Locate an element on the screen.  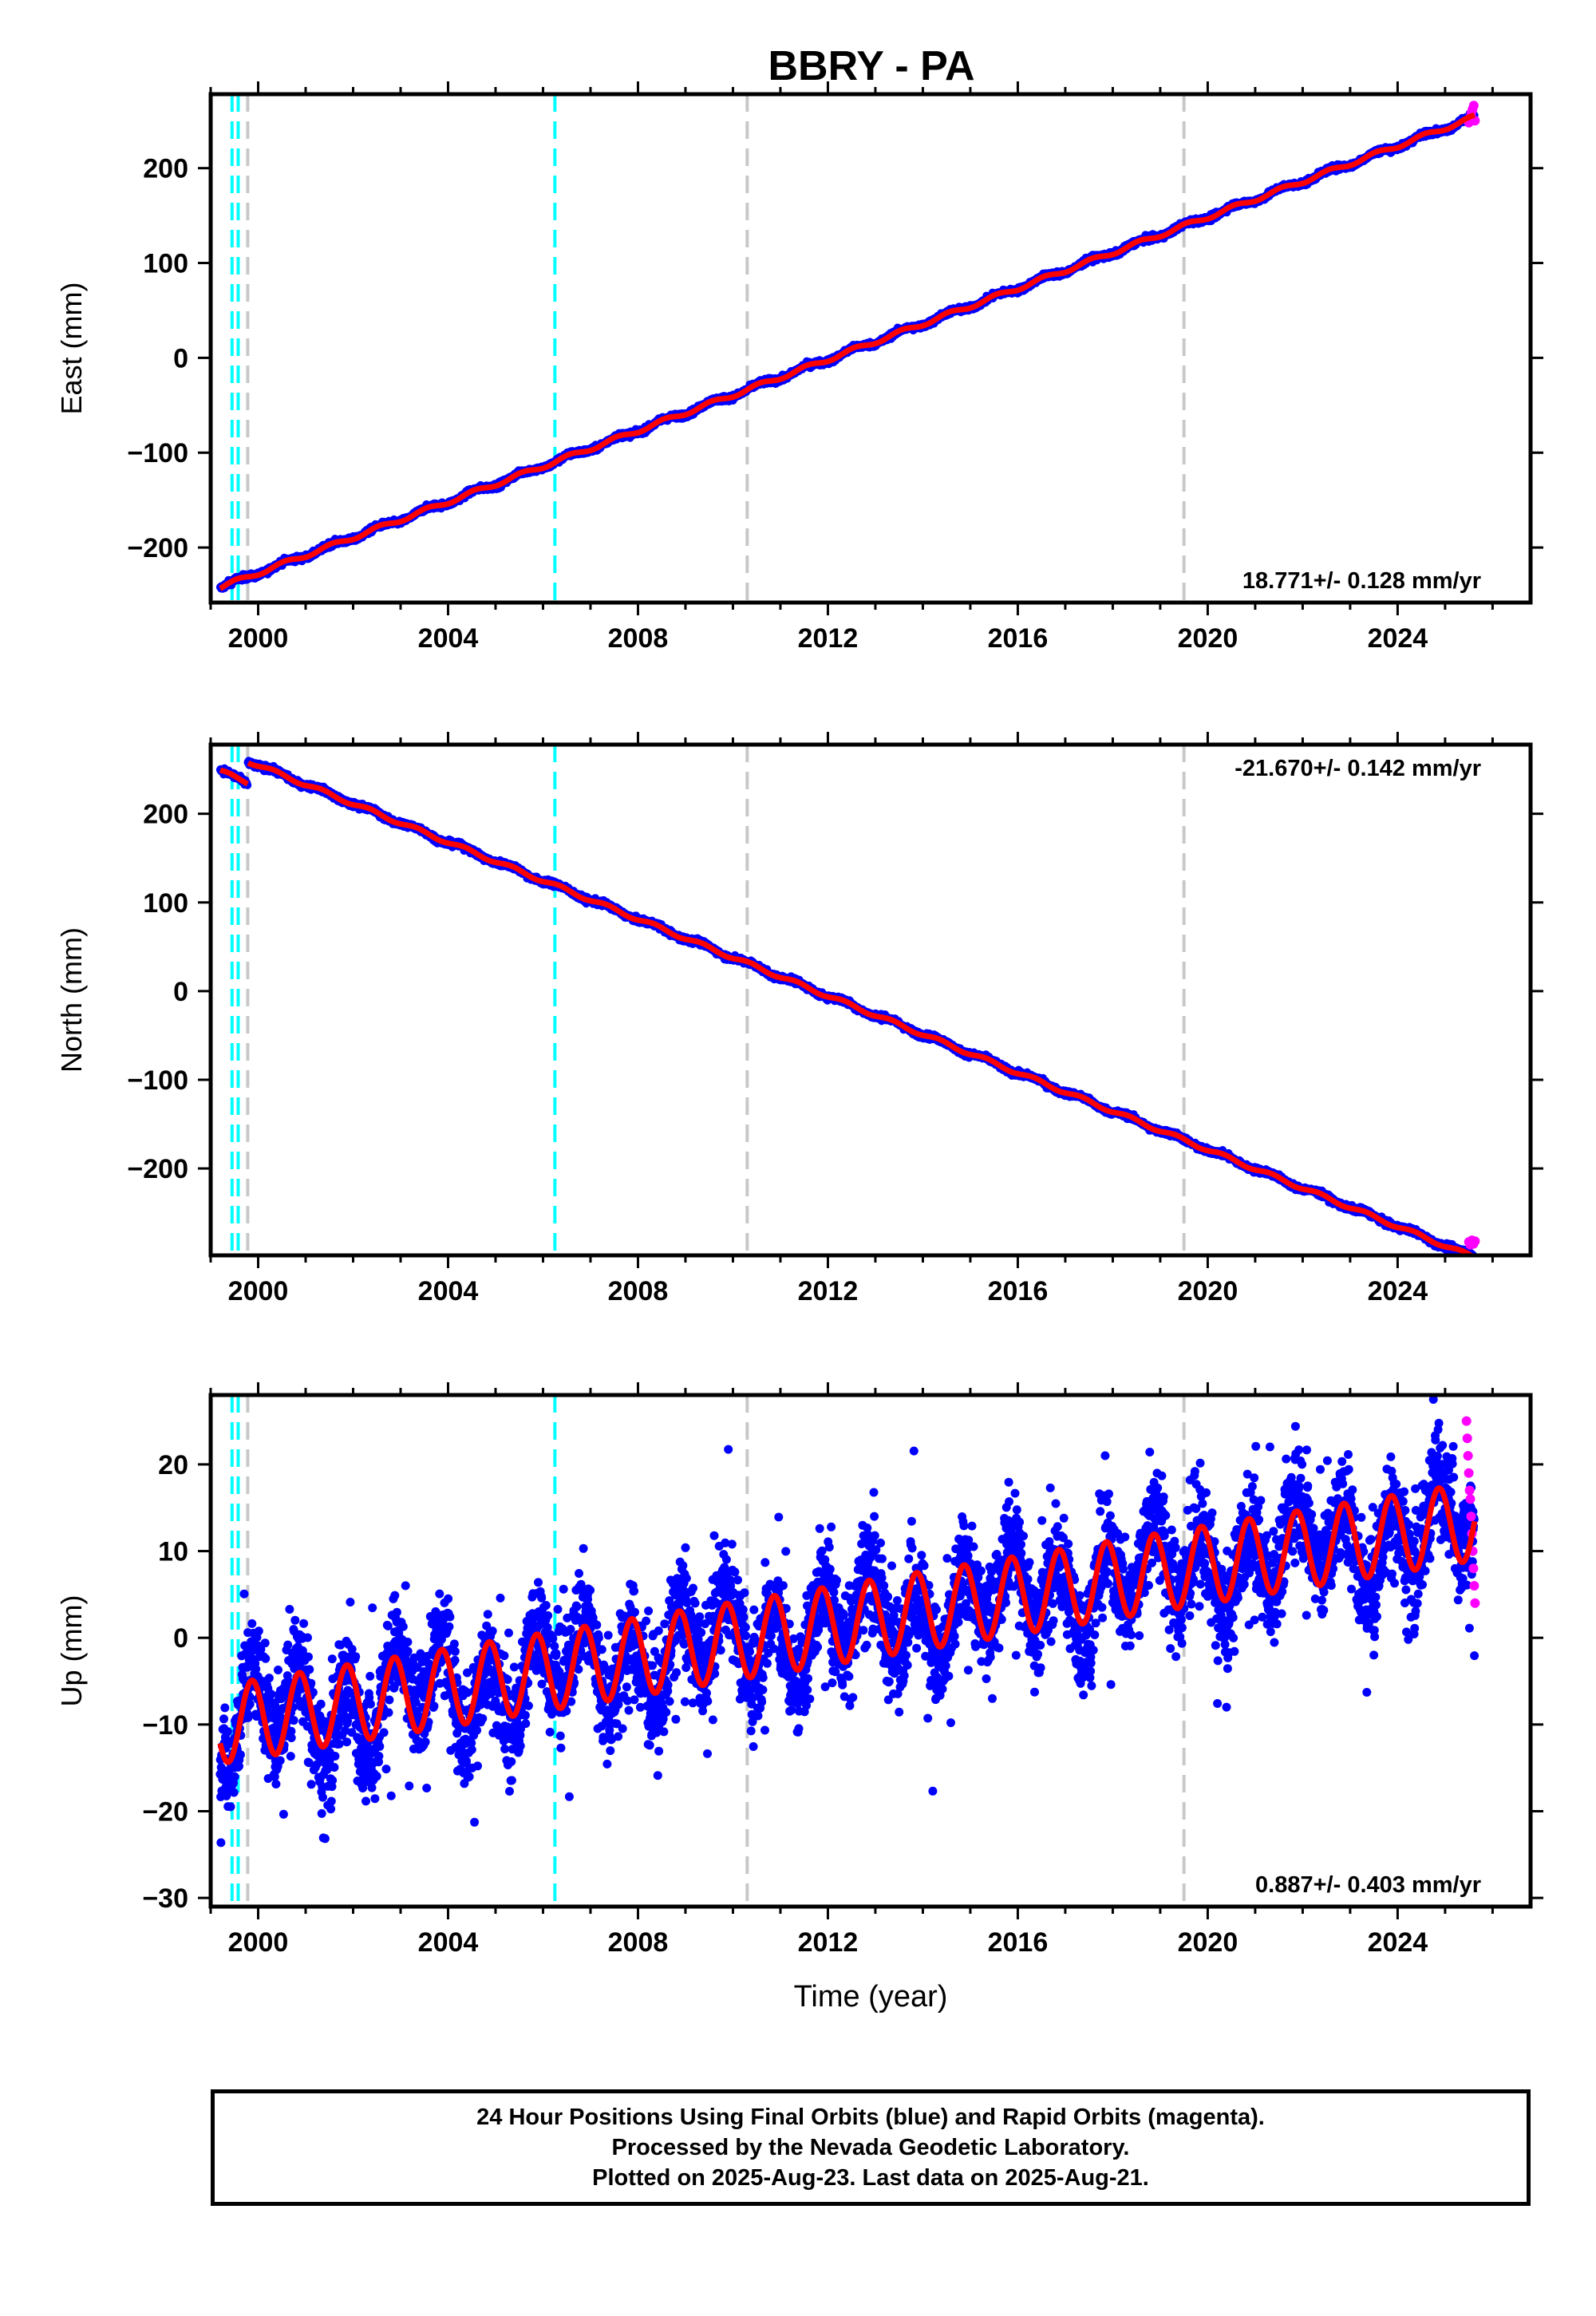
y-tick-label: −100 is located at coordinates (157, 453).